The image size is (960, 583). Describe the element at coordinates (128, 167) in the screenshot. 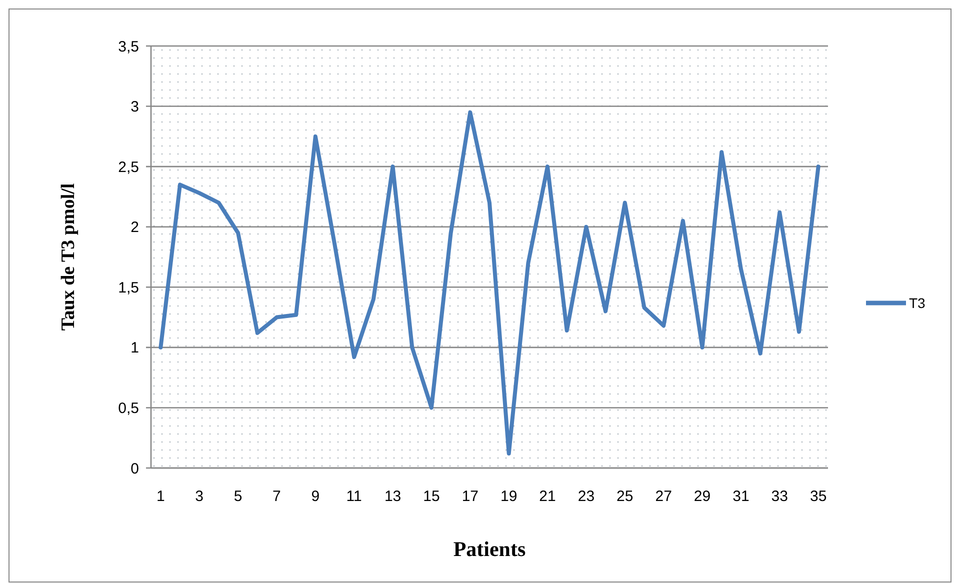

I see `y-tick-label: 2,5` at that location.